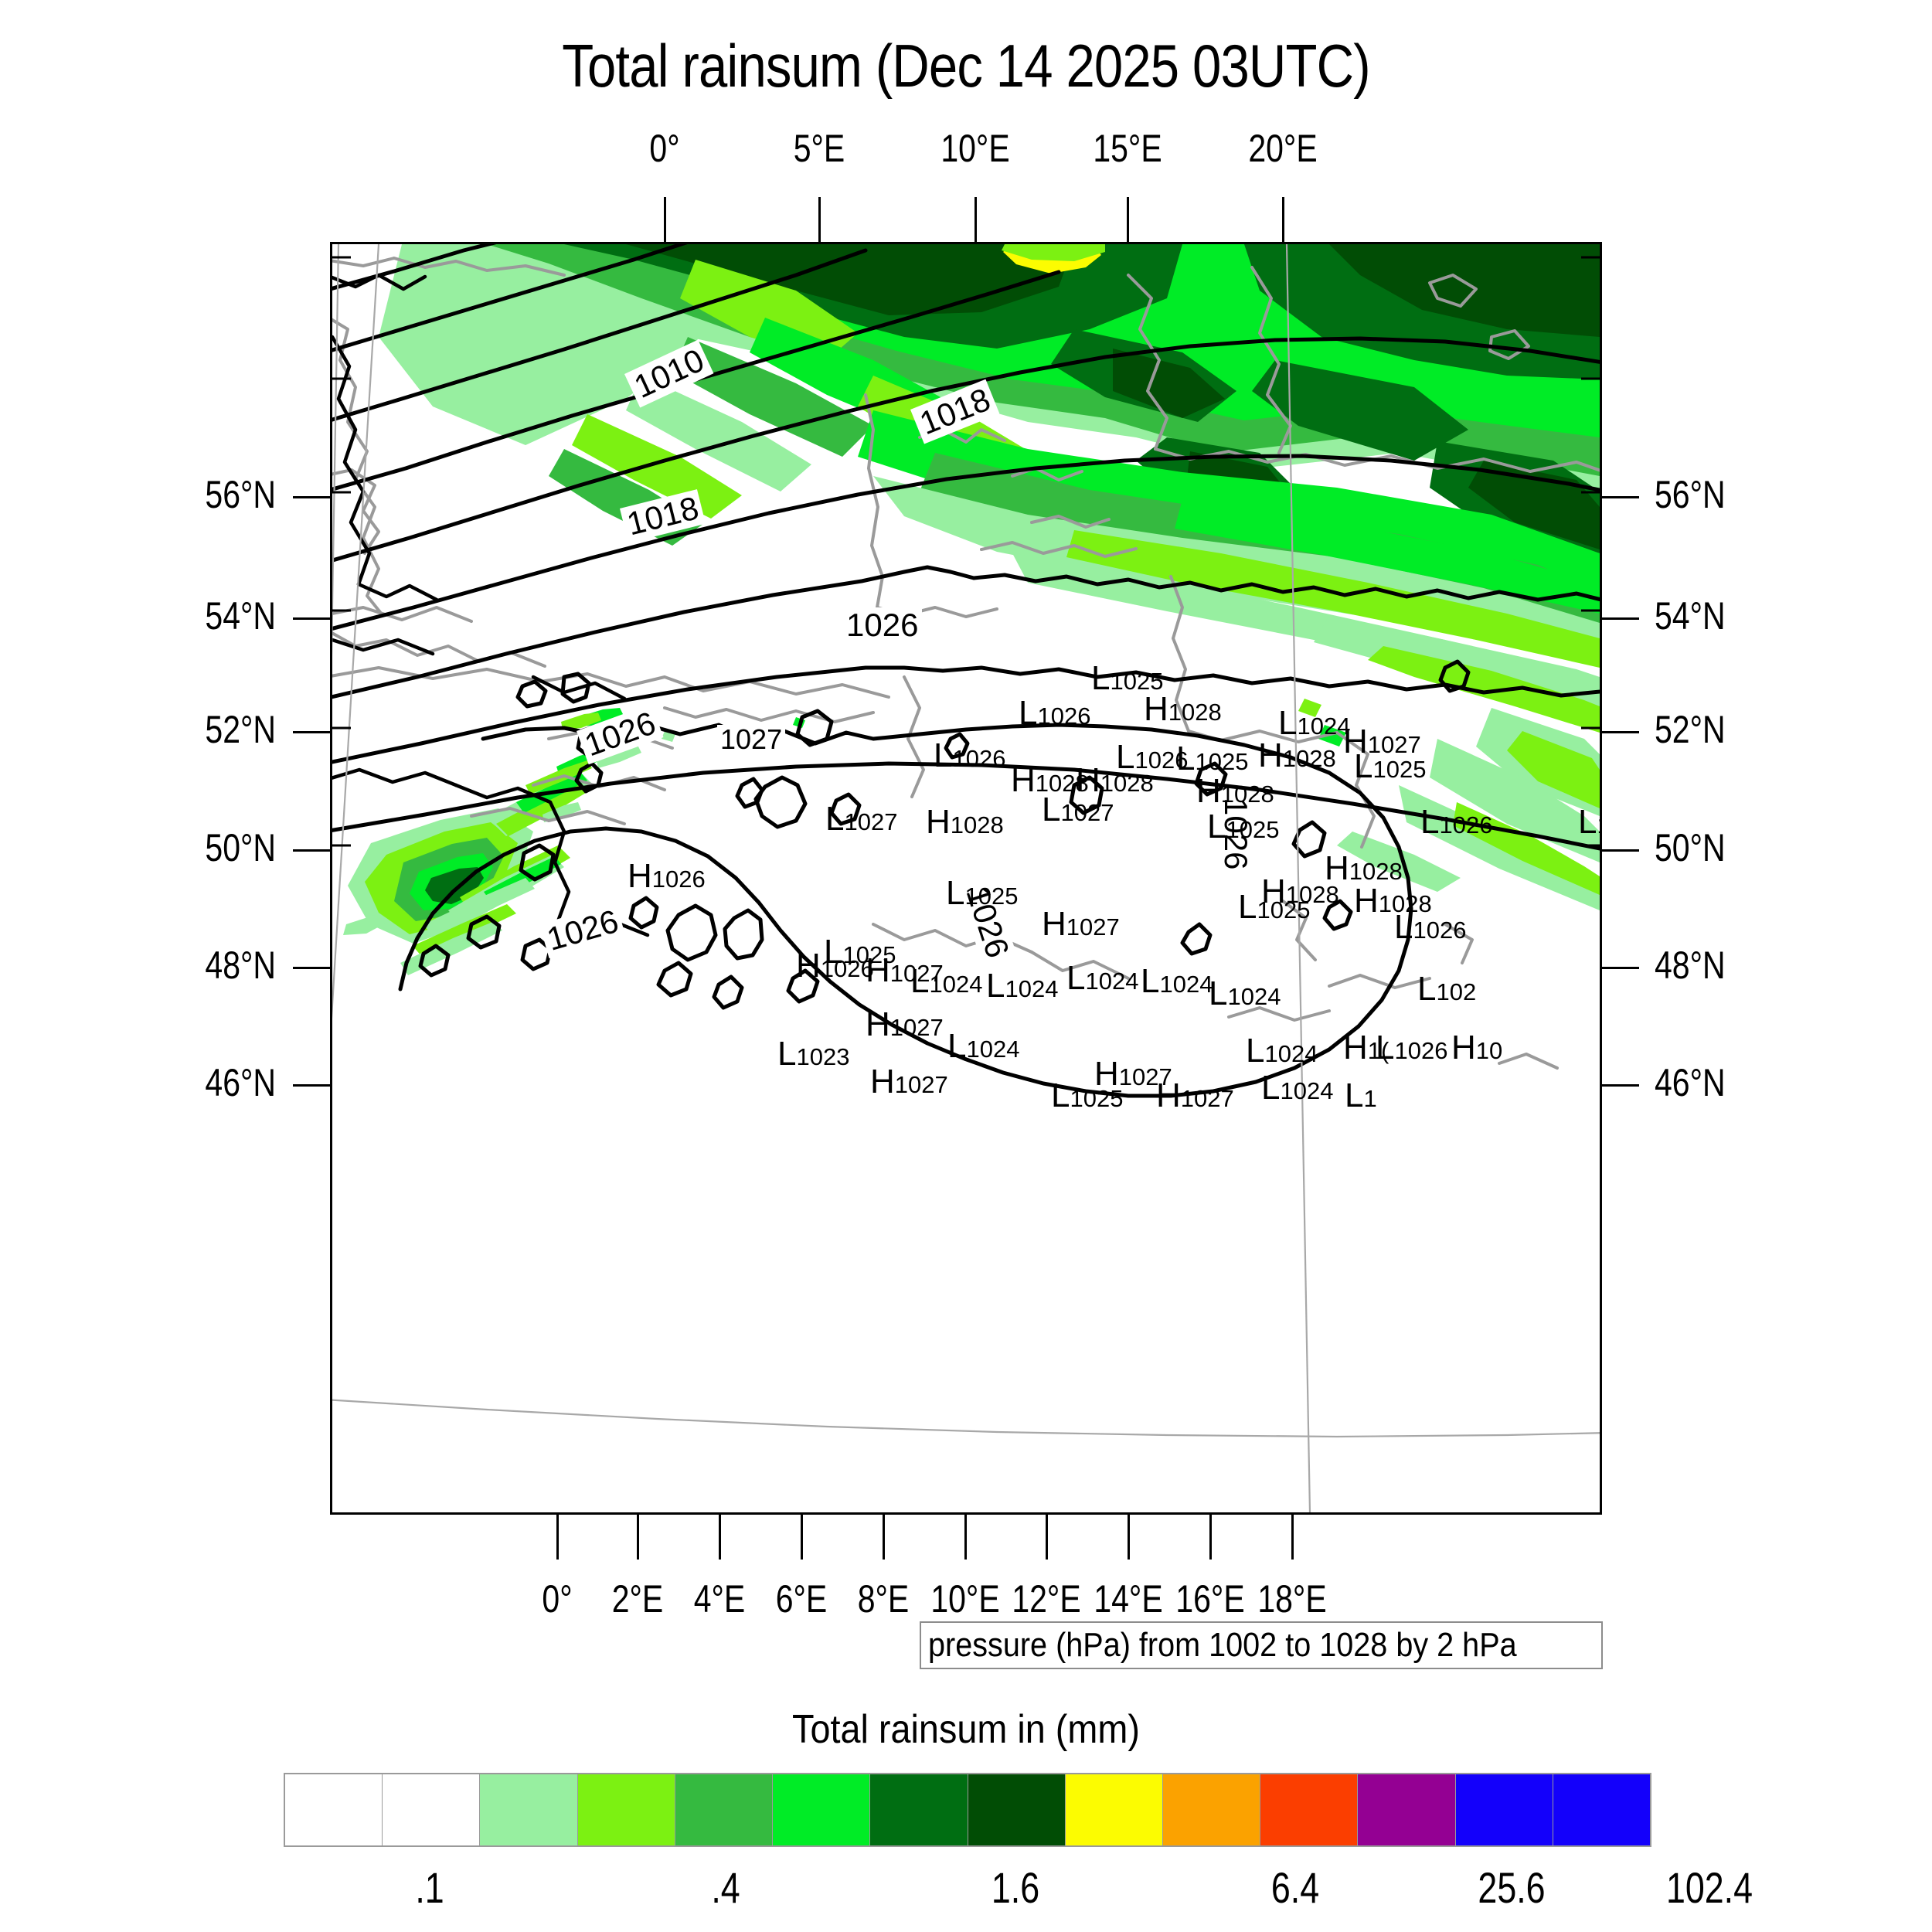  I want to click on colorbar-tick-label: 25.6, so click(1512, 1887).